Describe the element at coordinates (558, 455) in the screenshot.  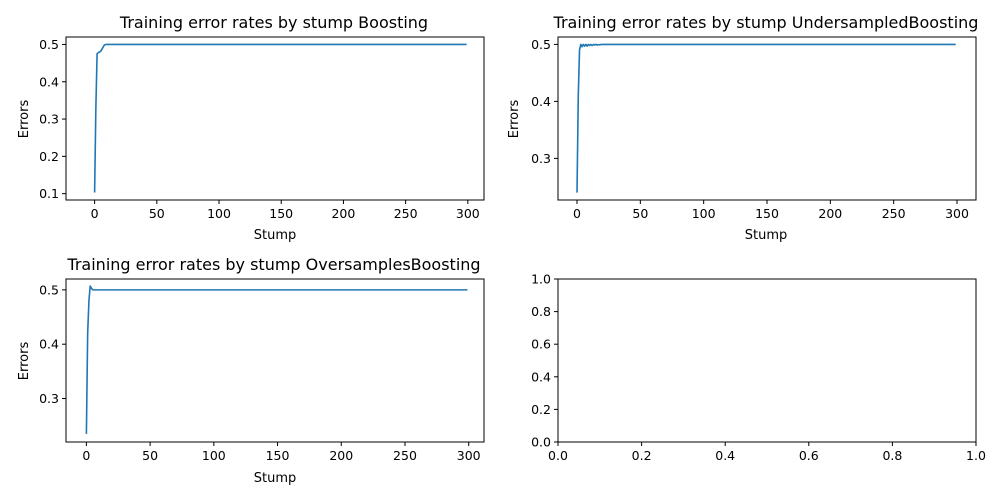
I see `x-tick-label: 0.0` at that location.